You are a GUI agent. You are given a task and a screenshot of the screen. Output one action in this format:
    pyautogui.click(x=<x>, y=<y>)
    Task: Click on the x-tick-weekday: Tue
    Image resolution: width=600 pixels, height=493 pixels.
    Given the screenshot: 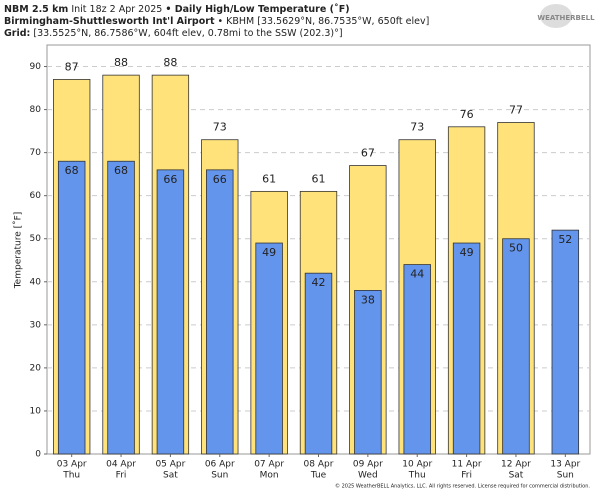 What is the action you would take?
    pyautogui.click(x=318, y=476)
    